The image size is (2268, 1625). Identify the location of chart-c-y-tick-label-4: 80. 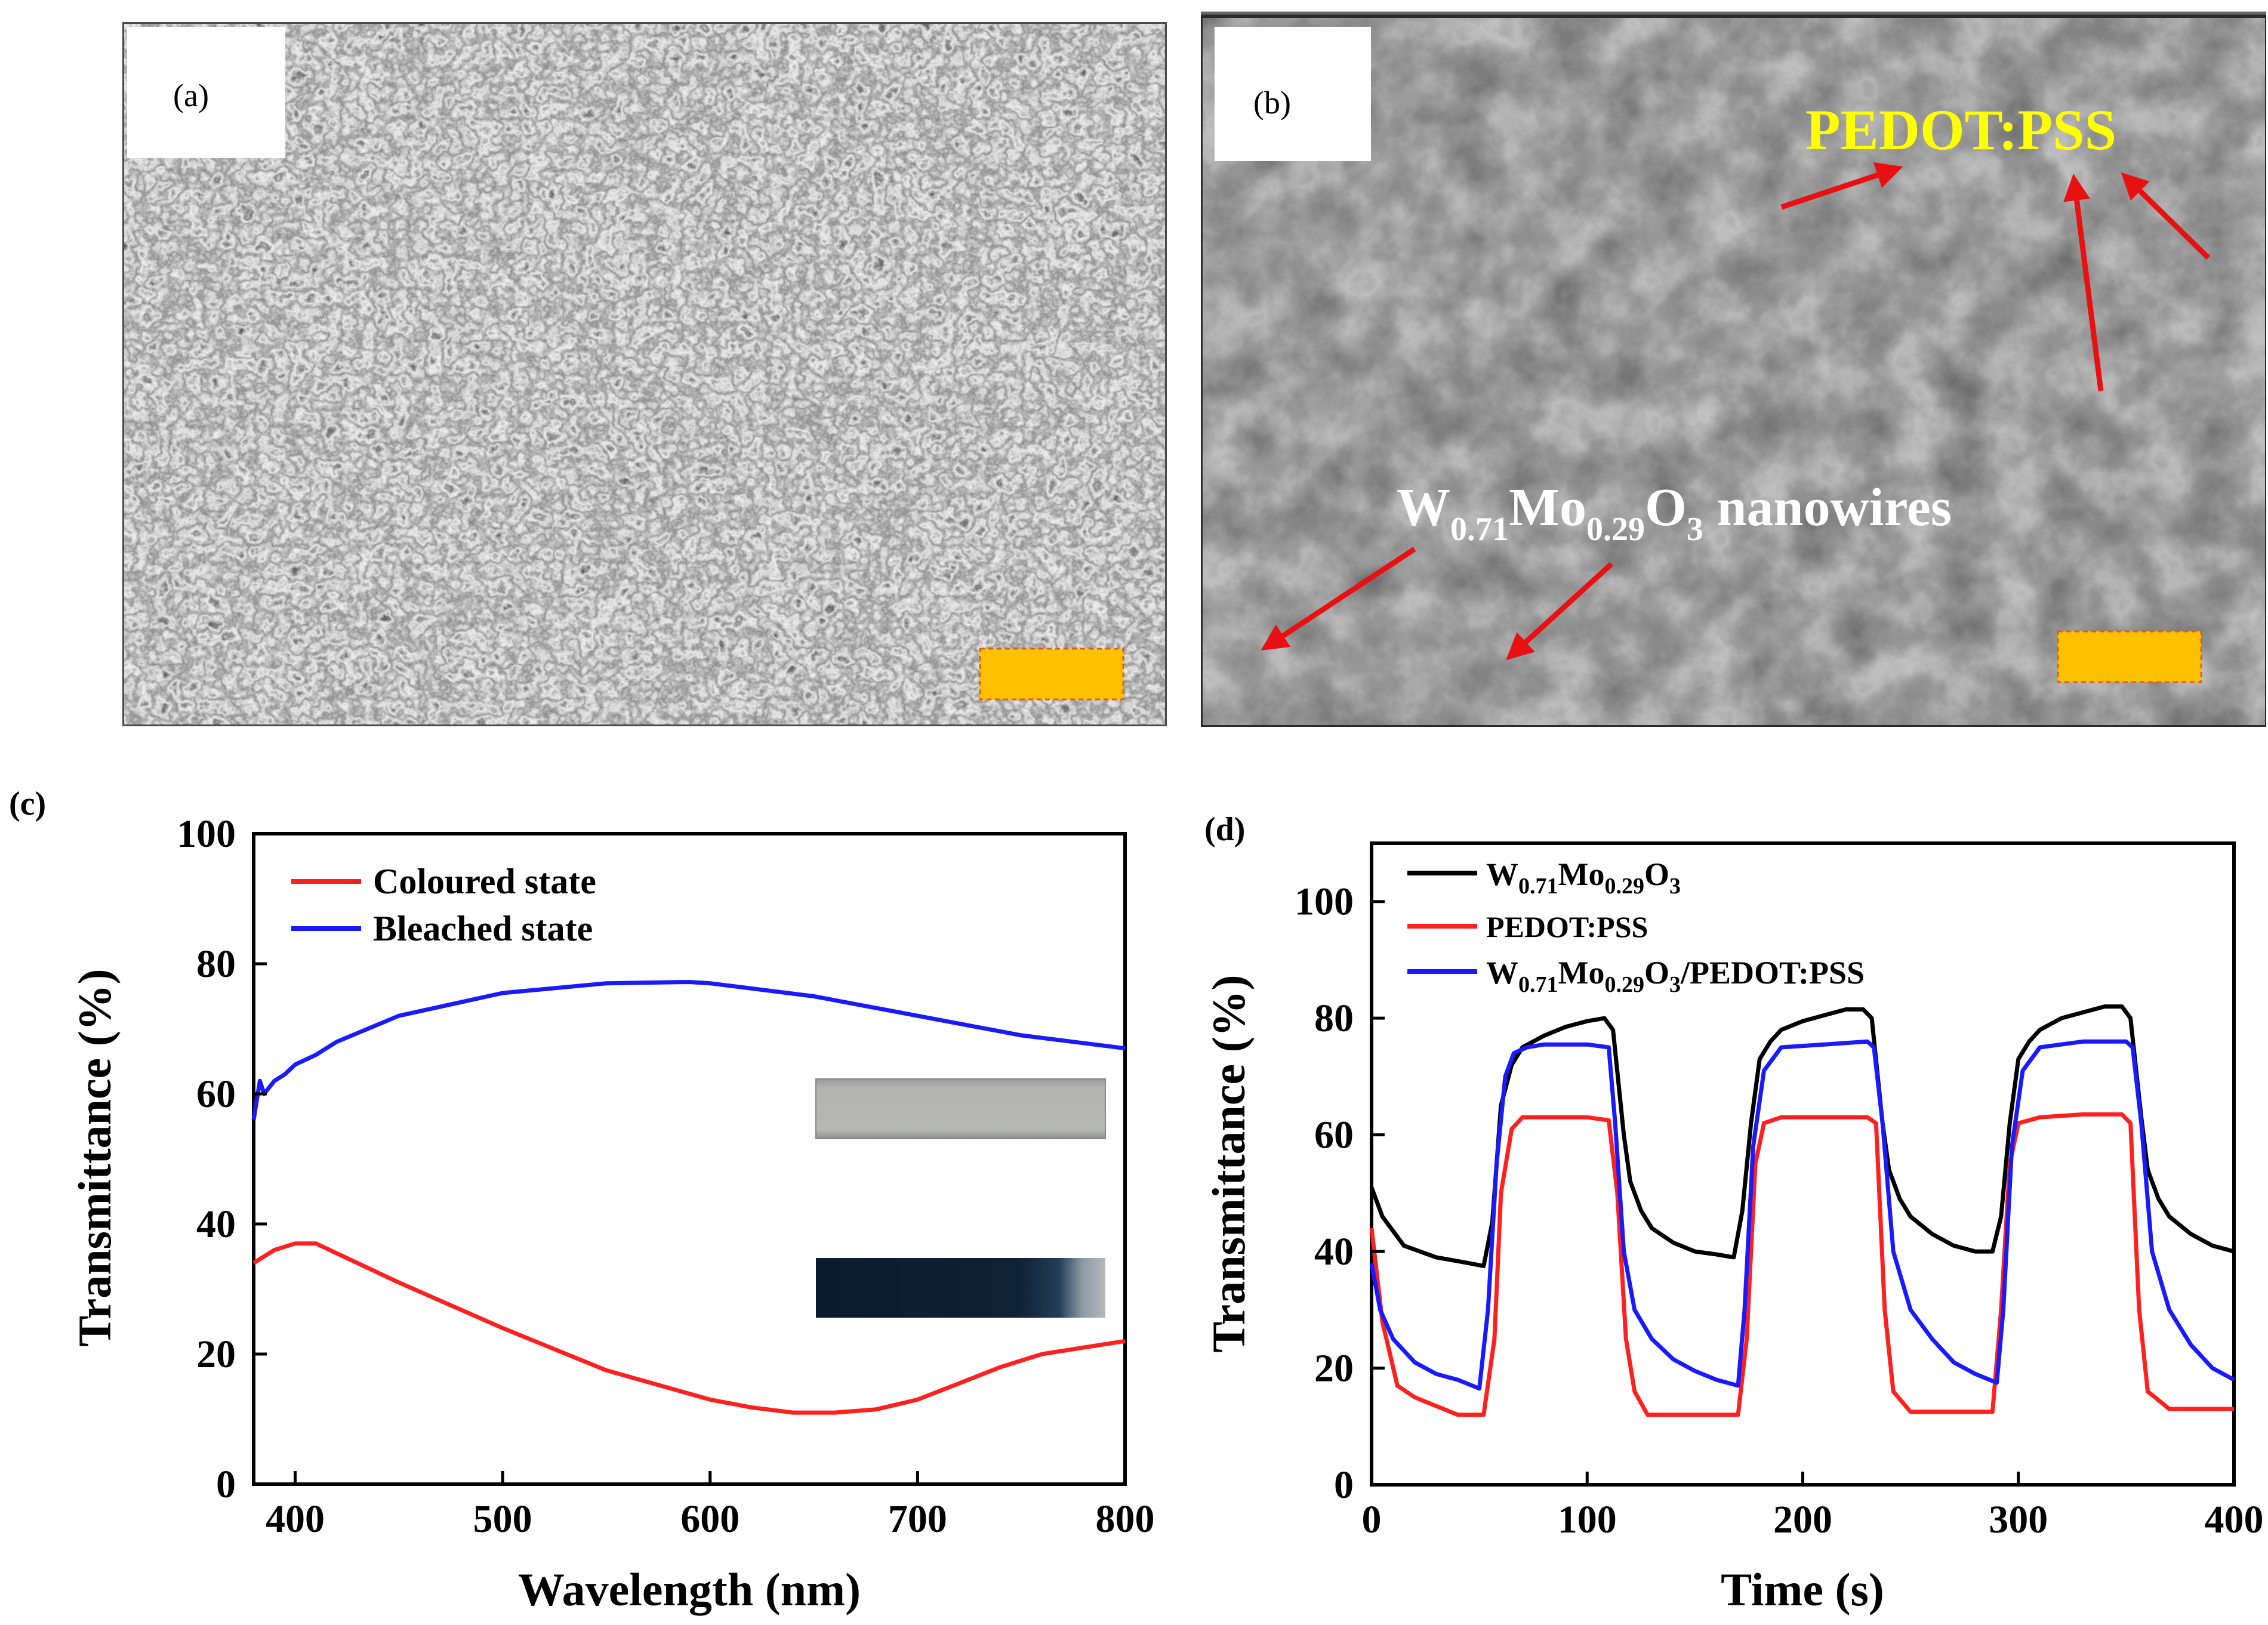
(216, 964).